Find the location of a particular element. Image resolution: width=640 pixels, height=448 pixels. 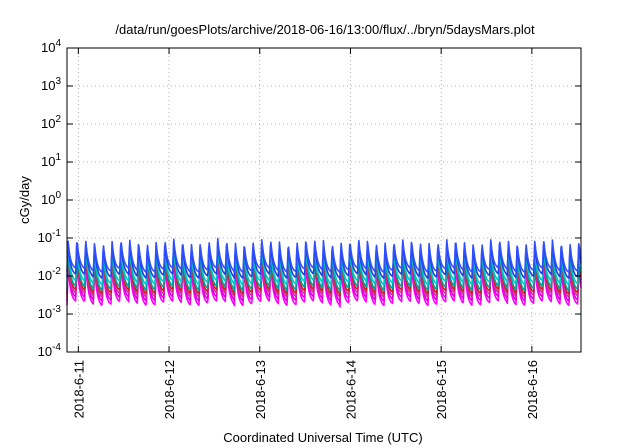

series-group is located at coordinates (324, 272).